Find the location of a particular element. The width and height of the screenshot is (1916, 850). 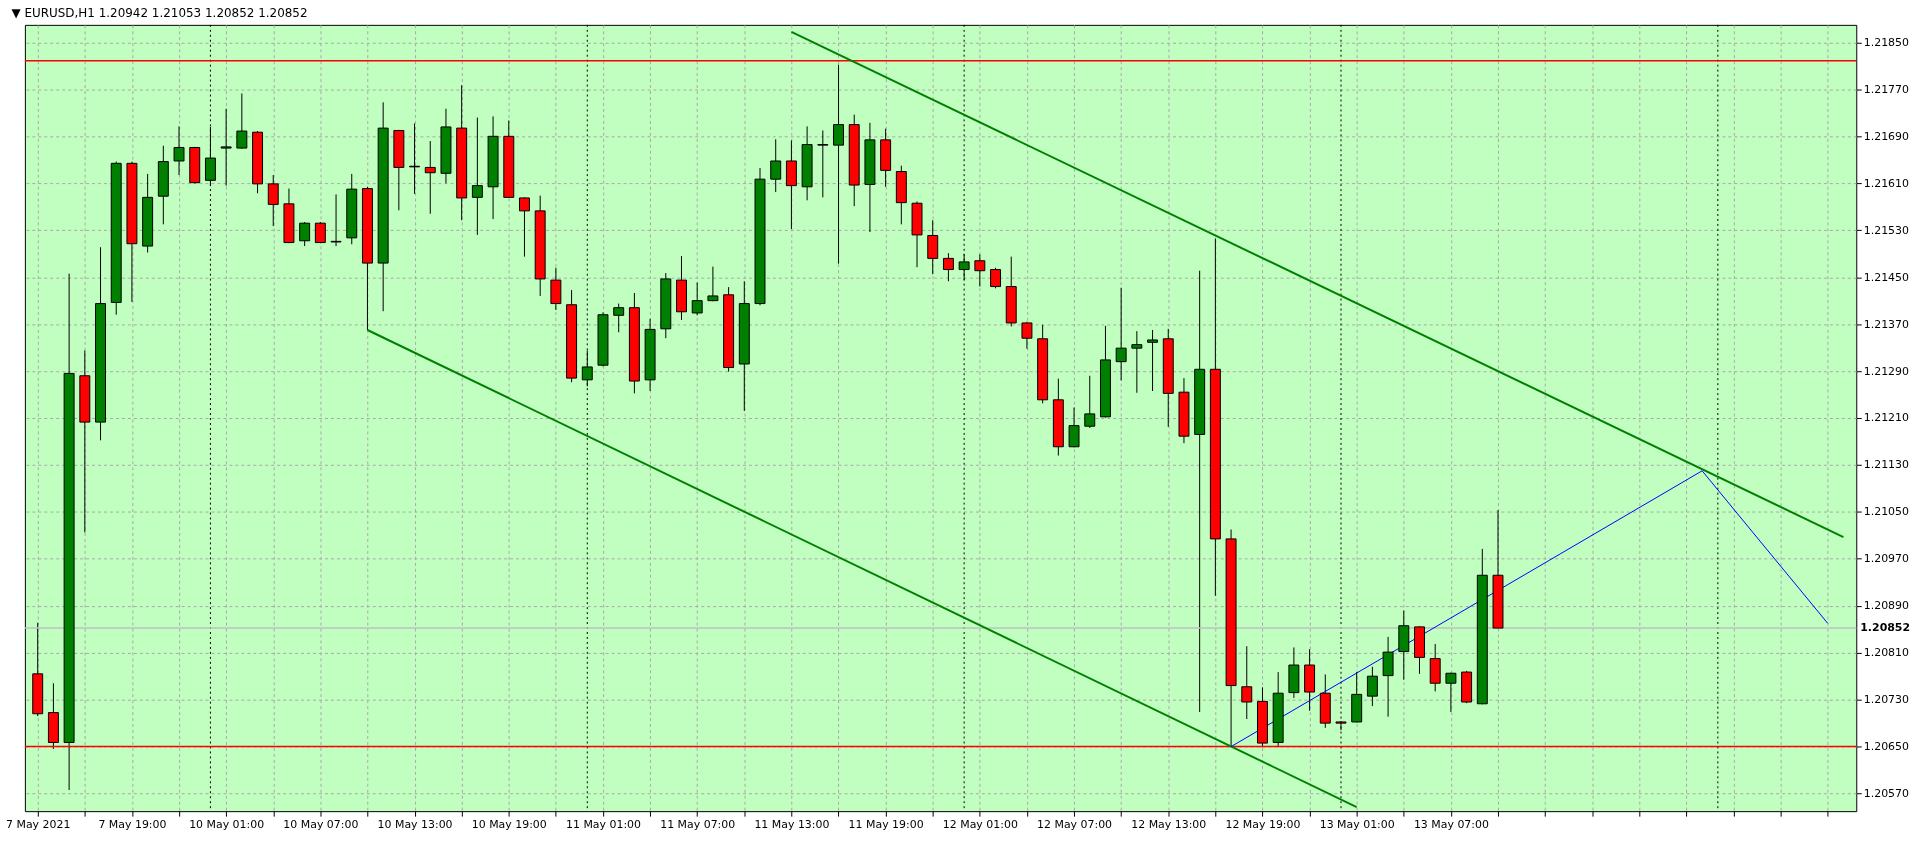

y-tick-label: 1.21850 is located at coordinates (1886, 42).